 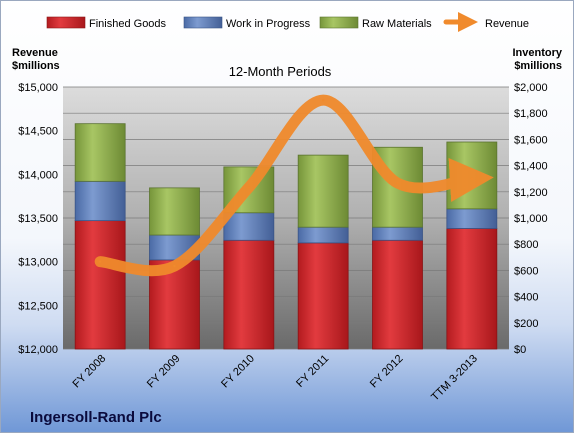 I want to click on right-tick-label: $1,200, so click(x=531, y=193).